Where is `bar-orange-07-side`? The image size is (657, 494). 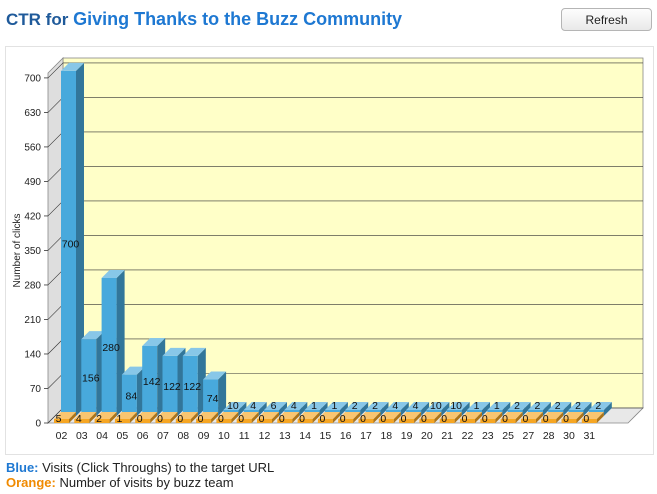
bar-orange-07-side is located at coordinates (174, 417).